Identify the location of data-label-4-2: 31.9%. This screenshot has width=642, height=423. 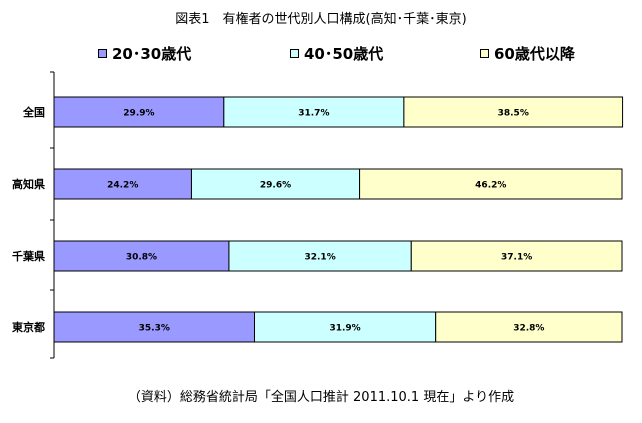
(344, 329).